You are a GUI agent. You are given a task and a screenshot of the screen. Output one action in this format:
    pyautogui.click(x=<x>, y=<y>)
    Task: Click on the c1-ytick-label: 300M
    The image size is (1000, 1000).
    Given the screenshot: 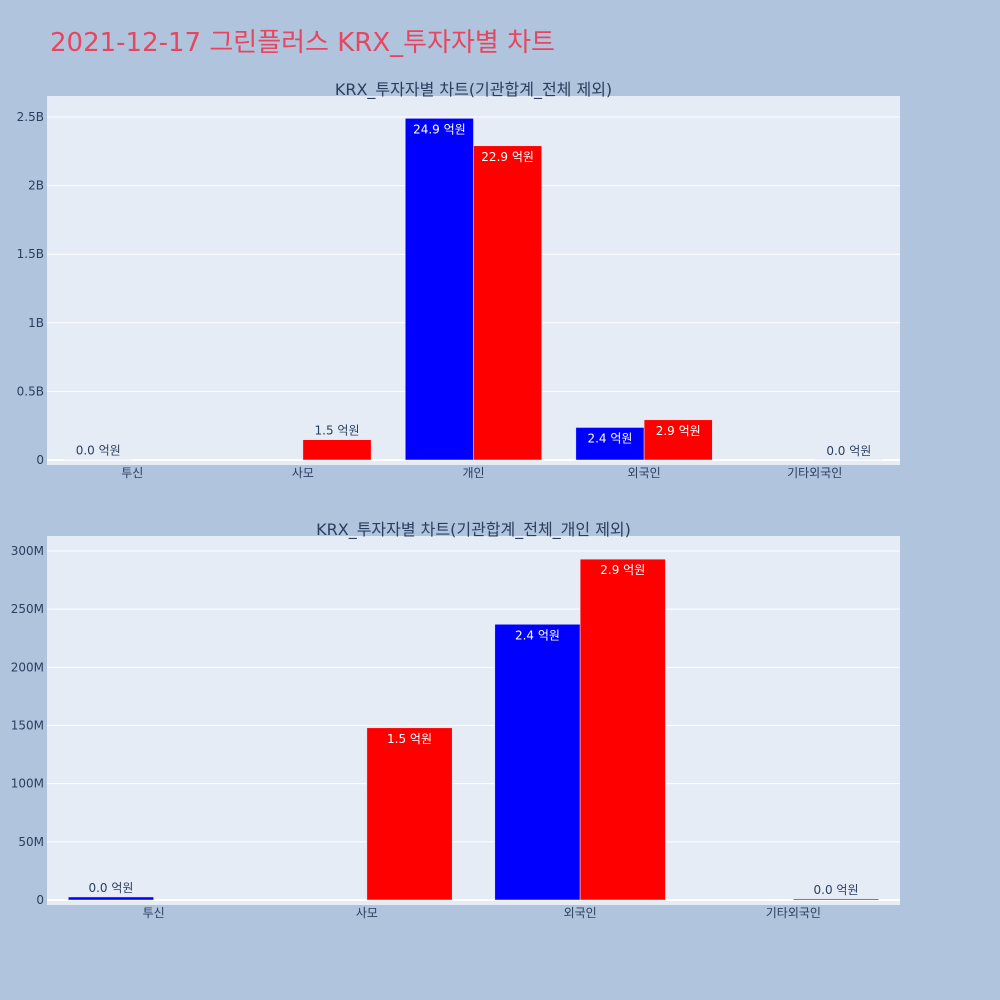 What is the action you would take?
    pyautogui.click(x=27, y=551)
    